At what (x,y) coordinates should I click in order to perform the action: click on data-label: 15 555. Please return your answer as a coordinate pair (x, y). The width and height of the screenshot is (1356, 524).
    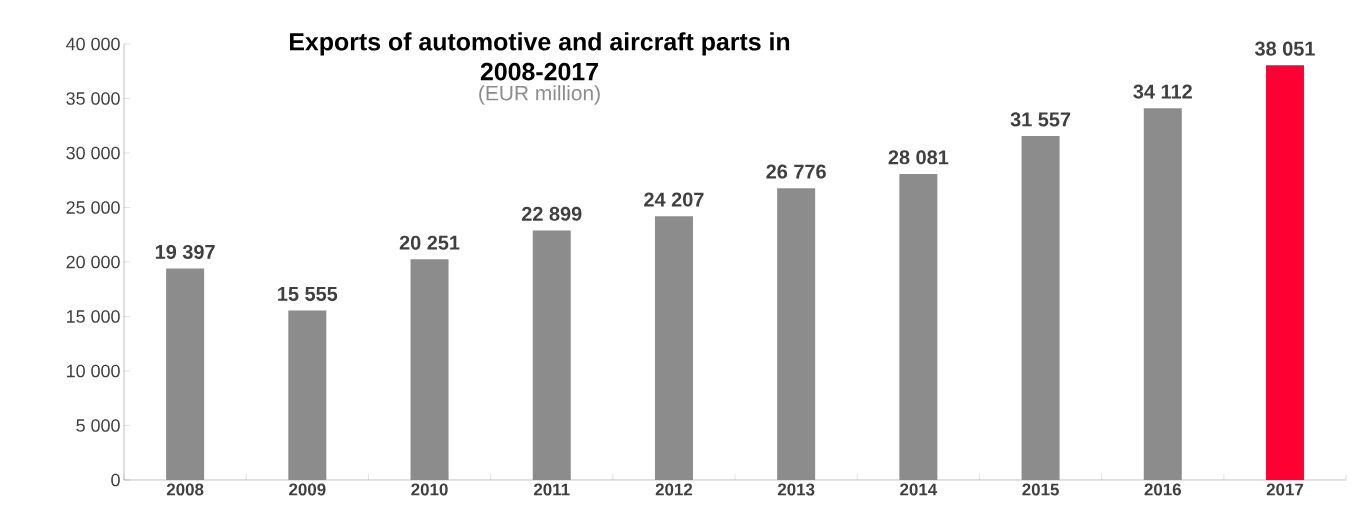
    Looking at the image, I should click on (308, 294).